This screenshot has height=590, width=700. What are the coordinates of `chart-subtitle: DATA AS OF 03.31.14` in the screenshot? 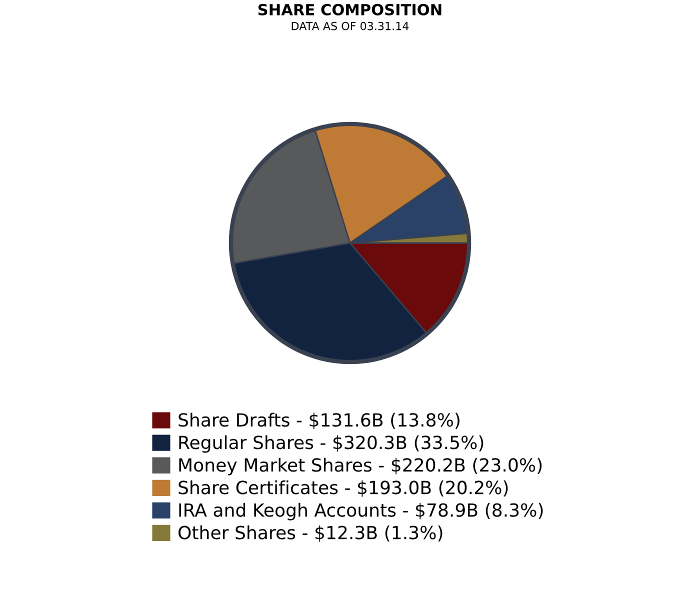 It's located at (350, 26).